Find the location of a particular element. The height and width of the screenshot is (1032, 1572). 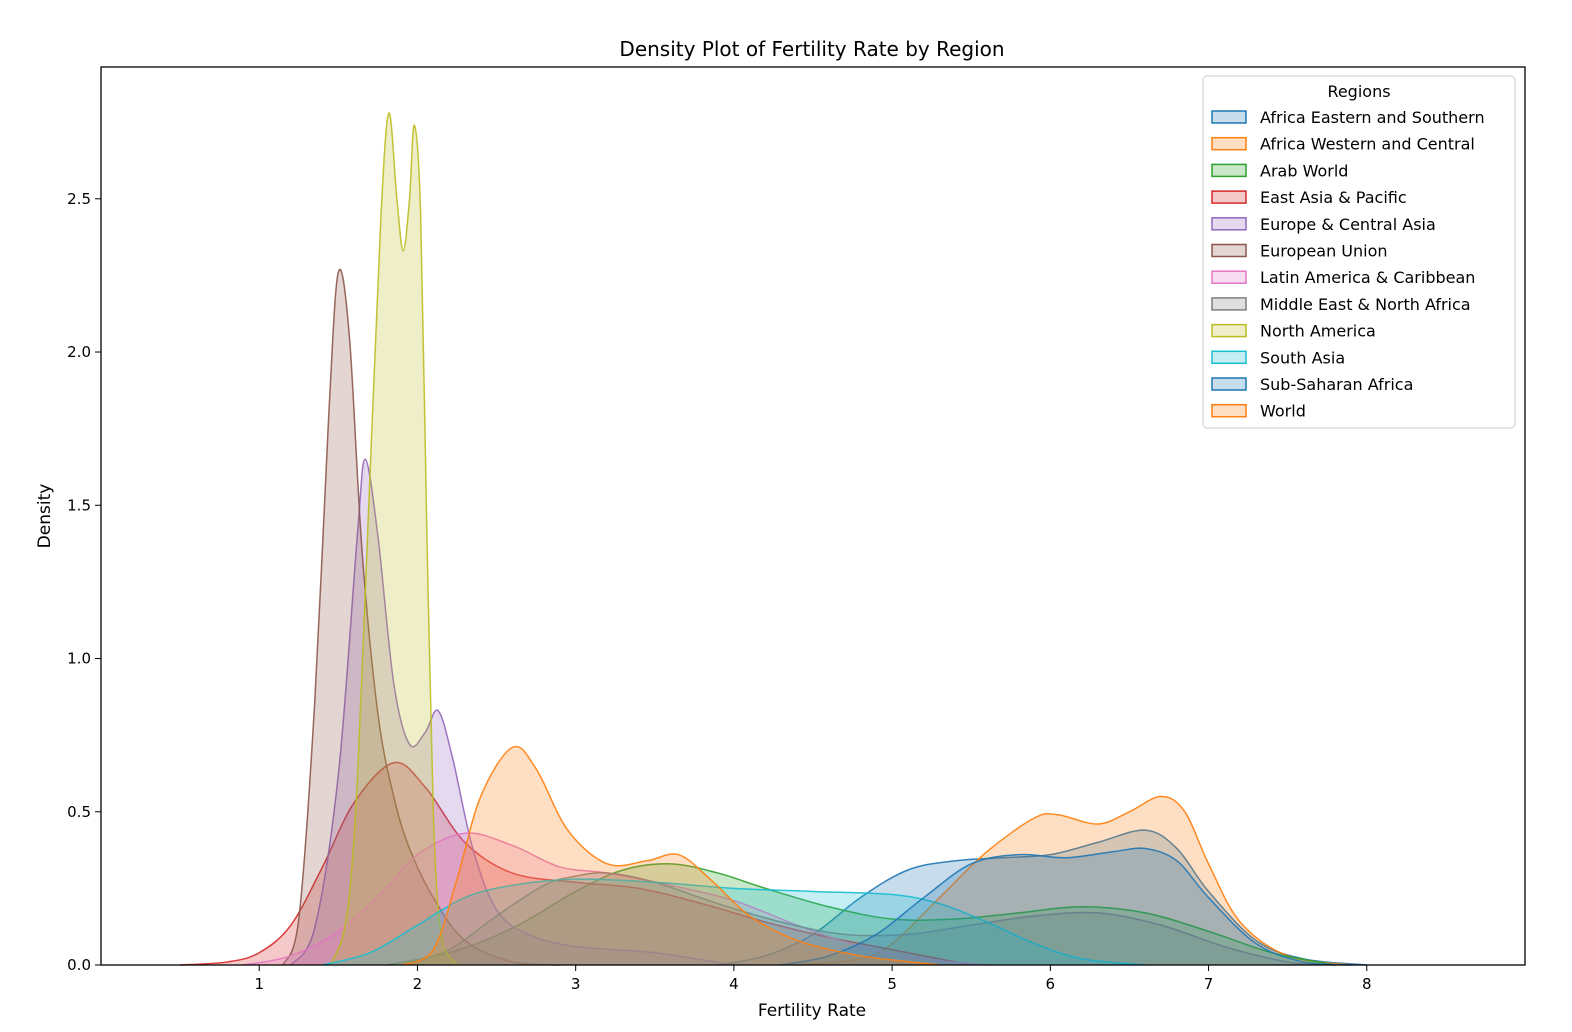

density-line-south-asia is located at coordinates (734, 922).